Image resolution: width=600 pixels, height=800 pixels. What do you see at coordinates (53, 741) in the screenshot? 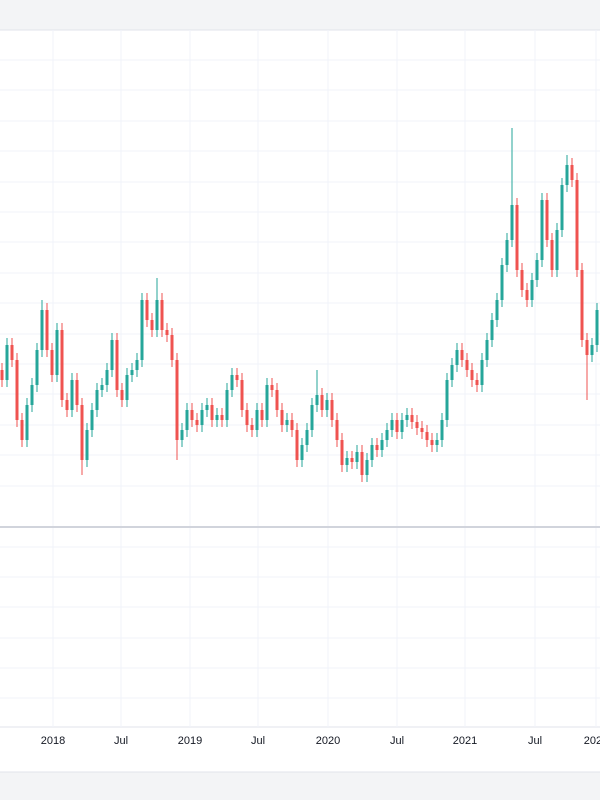
I see `x-tick-label: 2018` at bounding box center [53, 741].